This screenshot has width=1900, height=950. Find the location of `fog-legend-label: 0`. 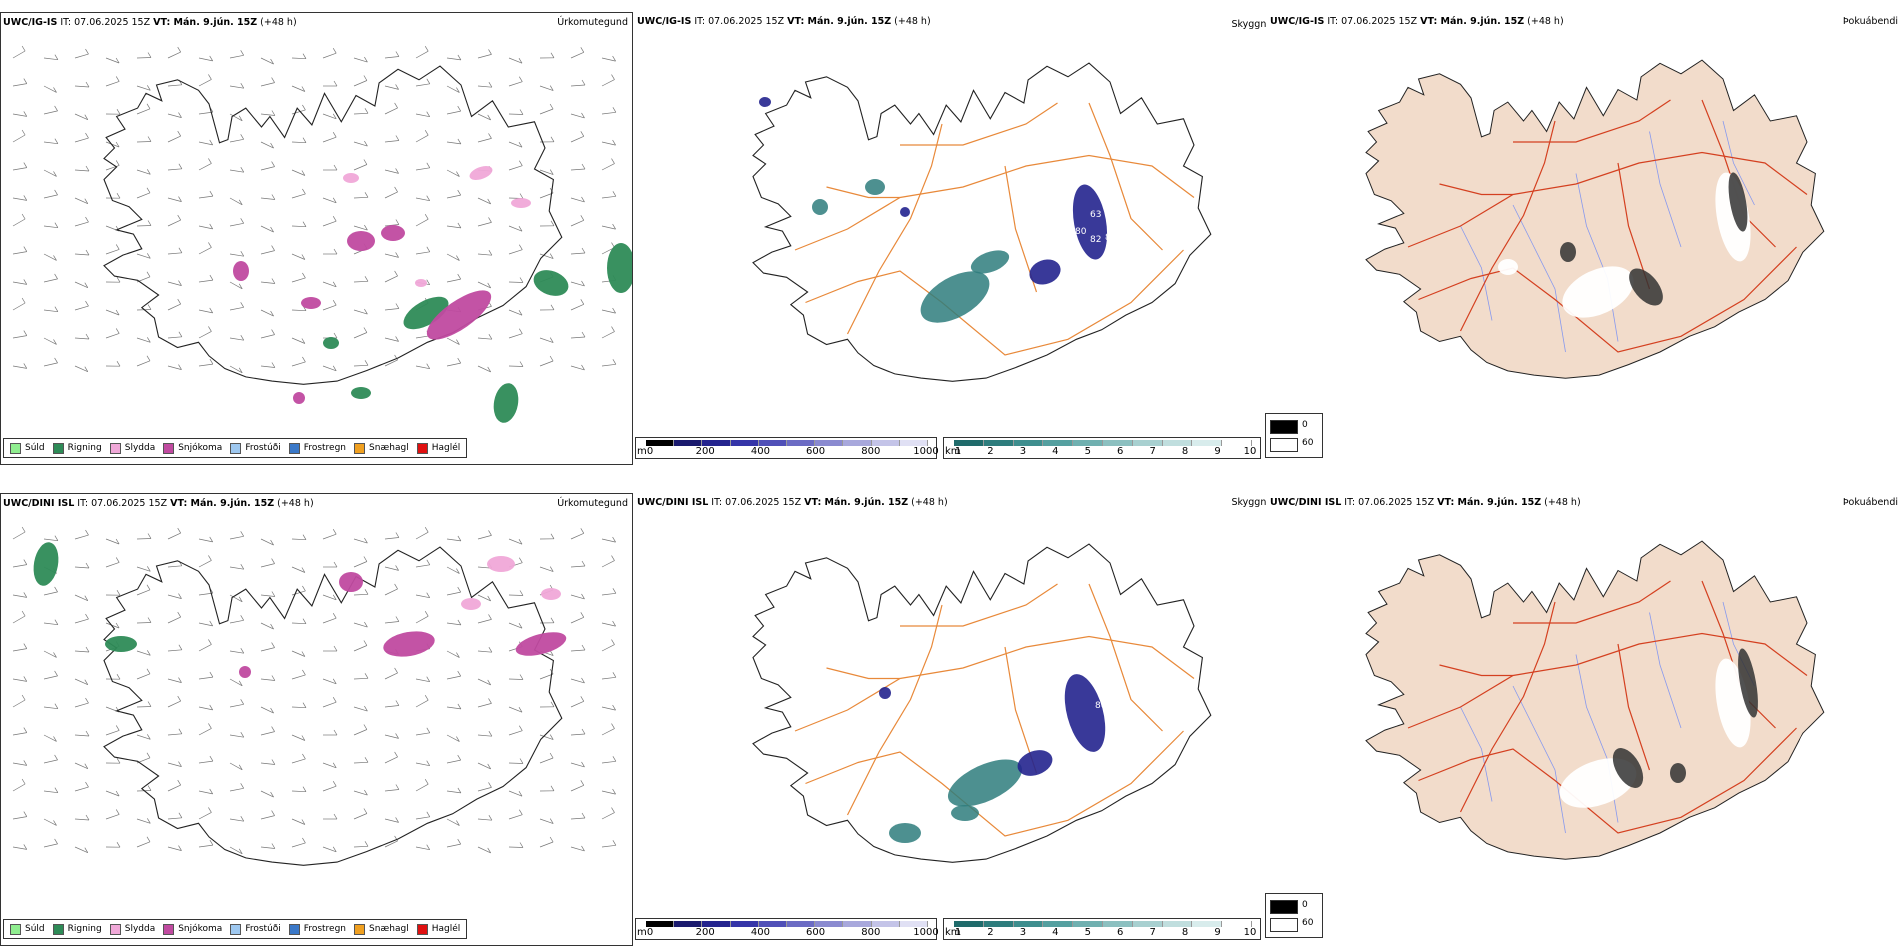

fog-legend-label: 0 is located at coordinates (1305, 905).